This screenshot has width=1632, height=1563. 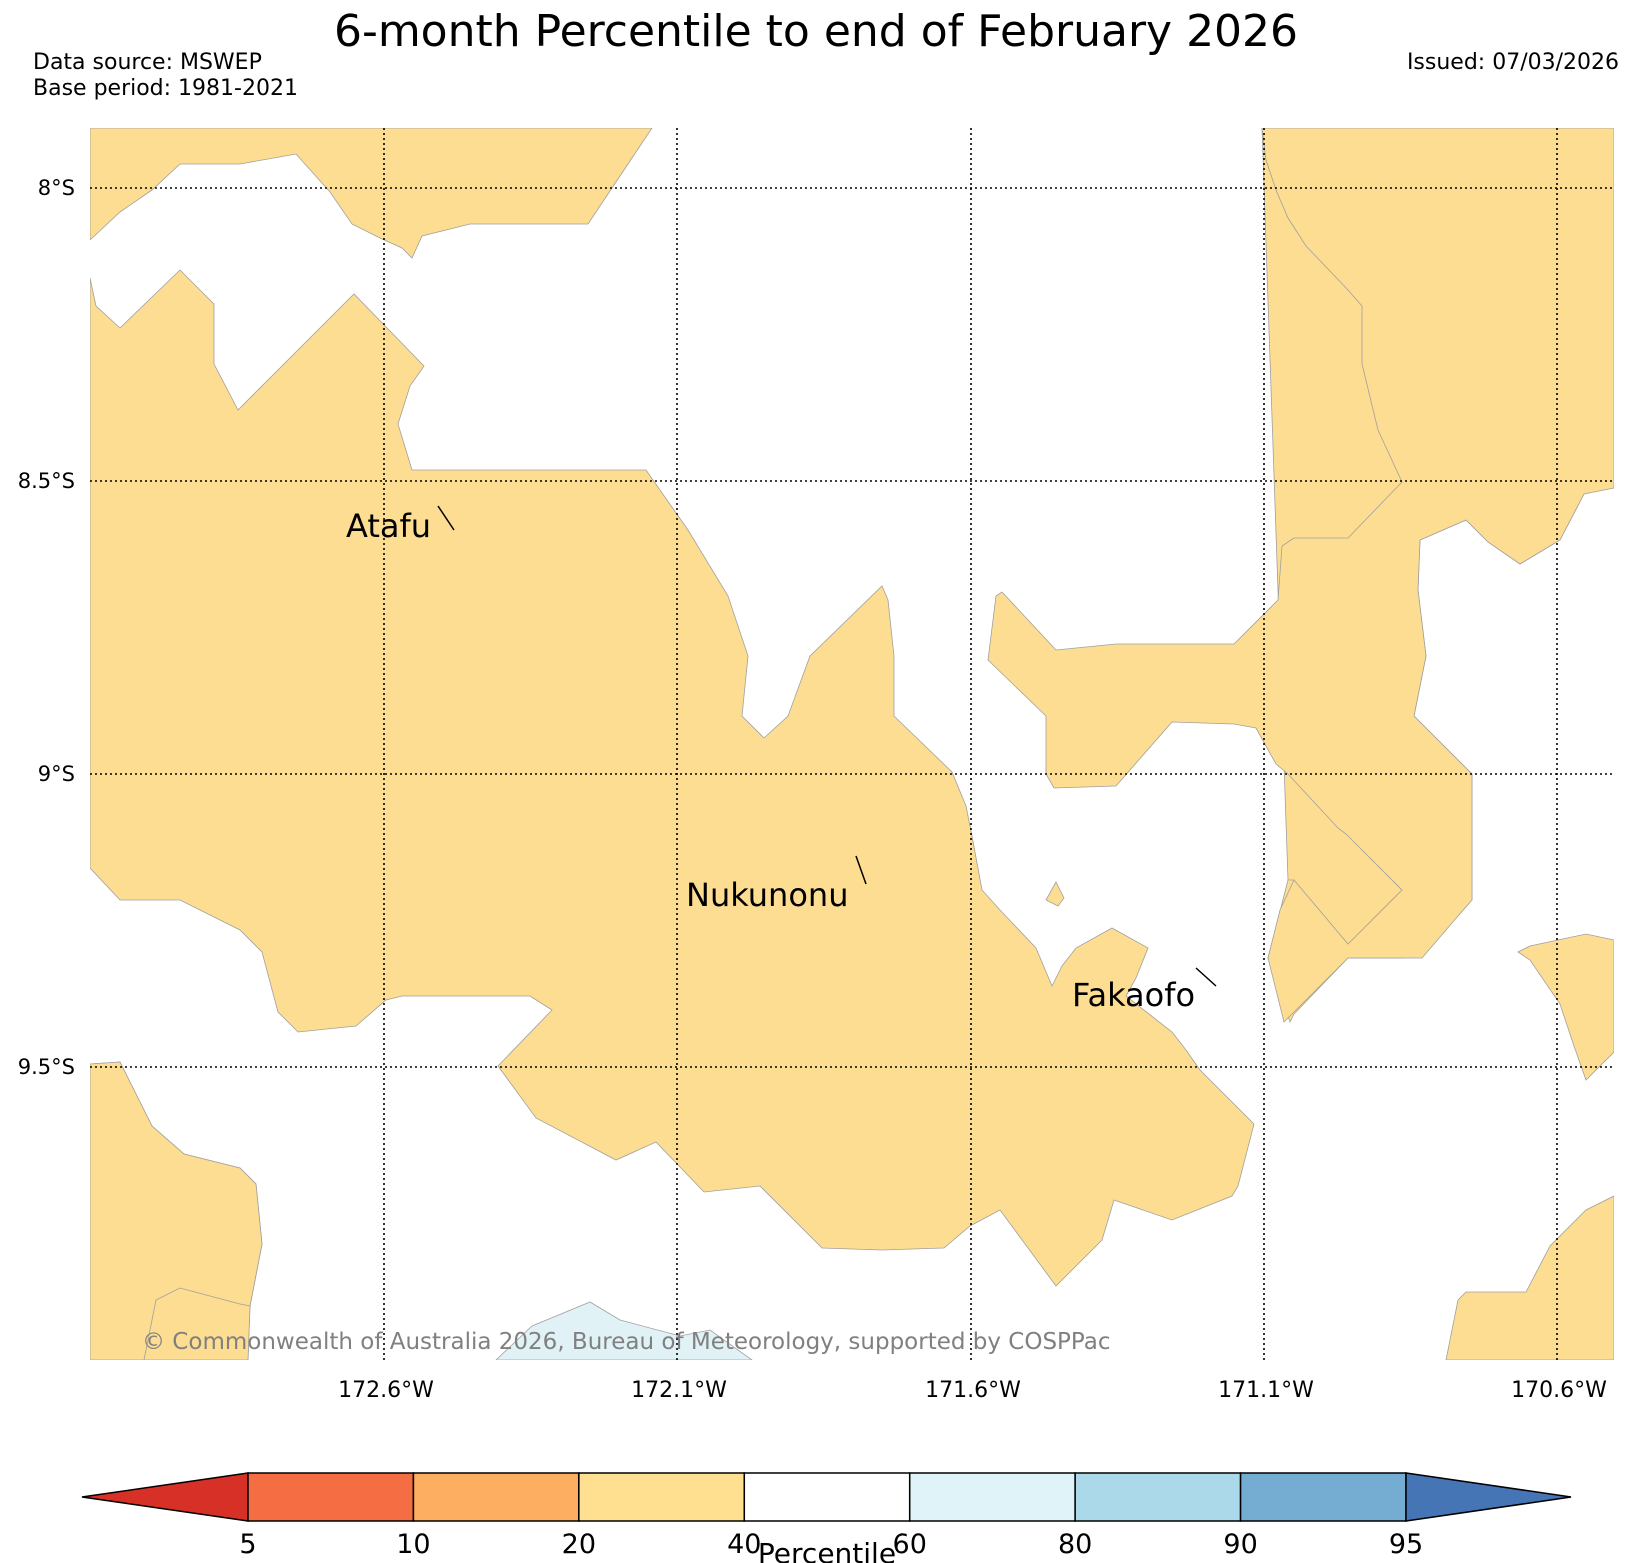 I want to click on colorbar-extend-high, so click(x=1488, y=1497).